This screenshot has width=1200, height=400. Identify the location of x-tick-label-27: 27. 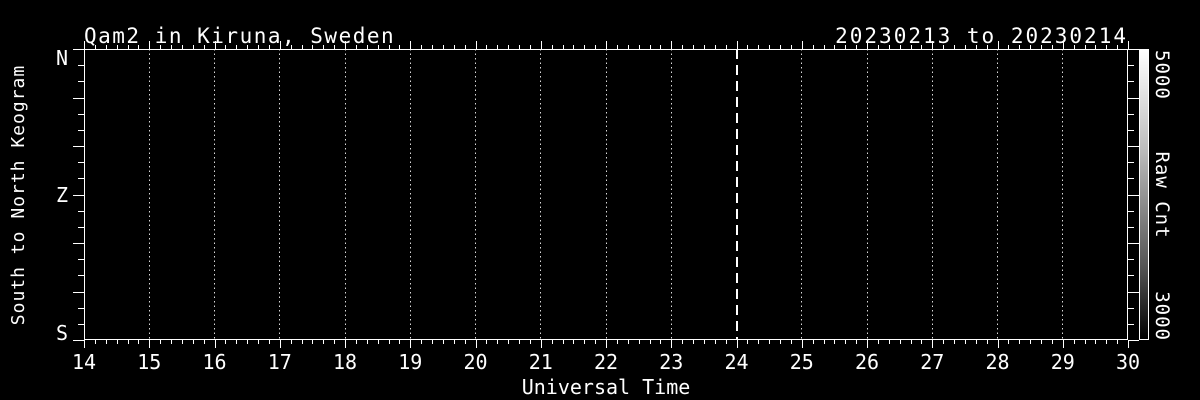
(932, 362).